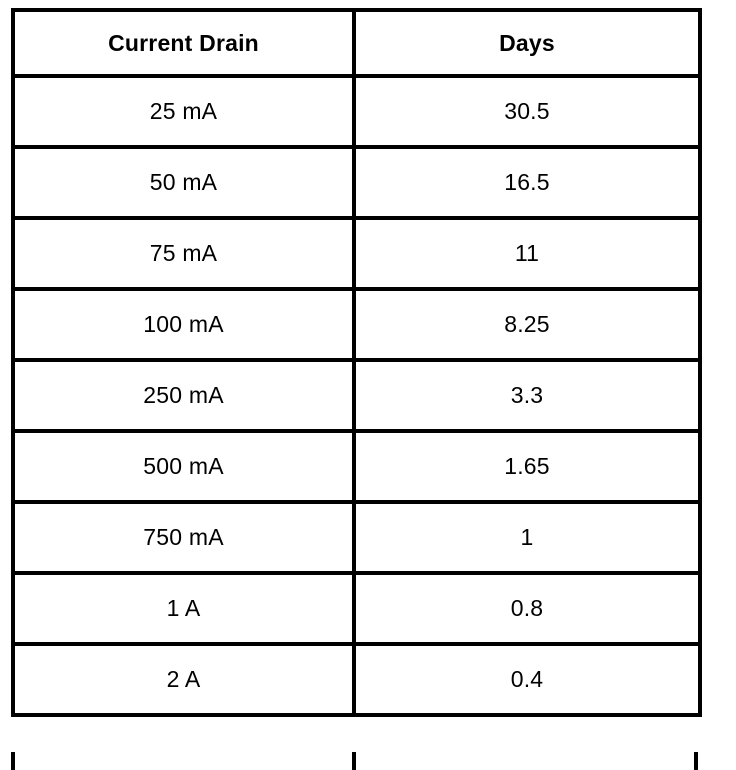 The height and width of the screenshot is (770, 736). I want to click on current-drain-cell: 250 mA, so click(183, 395).